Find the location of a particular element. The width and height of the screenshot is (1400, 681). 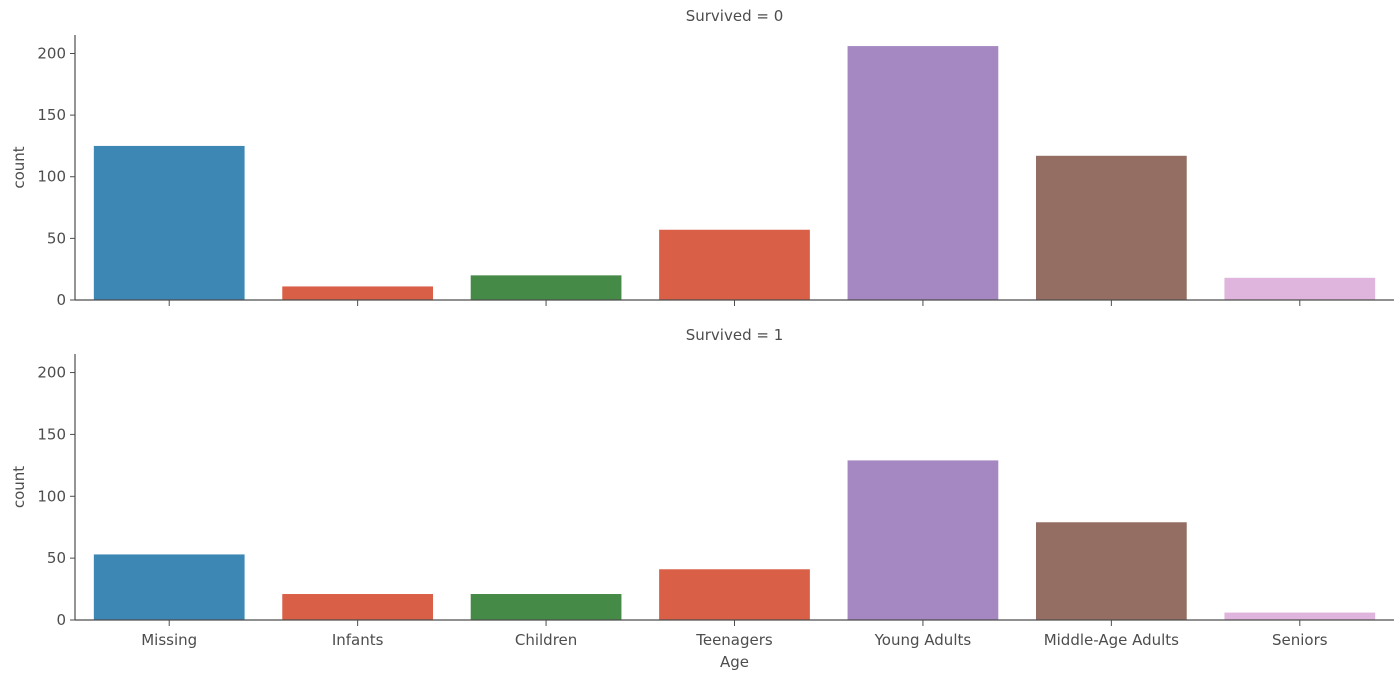

x-tick-label: Teenagers is located at coordinates (734, 640).